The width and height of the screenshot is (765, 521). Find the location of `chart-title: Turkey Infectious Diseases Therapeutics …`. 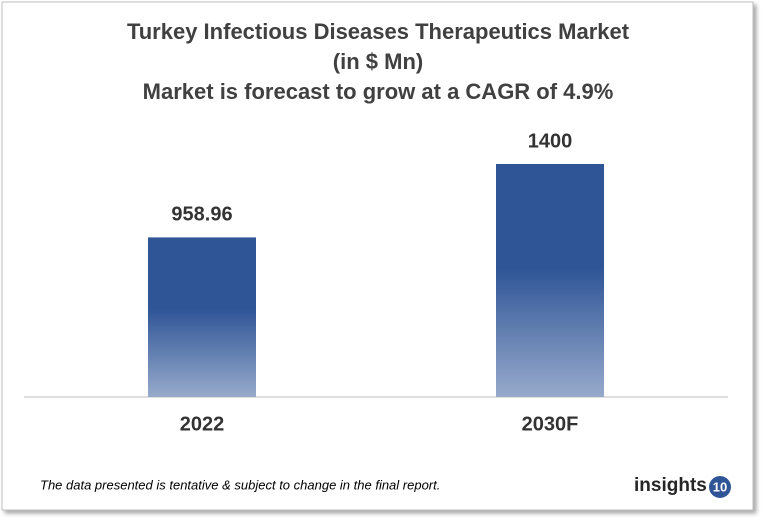

chart-title: Turkey Infectious Diseases Therapeutics … is located at coordinates (378, 31).